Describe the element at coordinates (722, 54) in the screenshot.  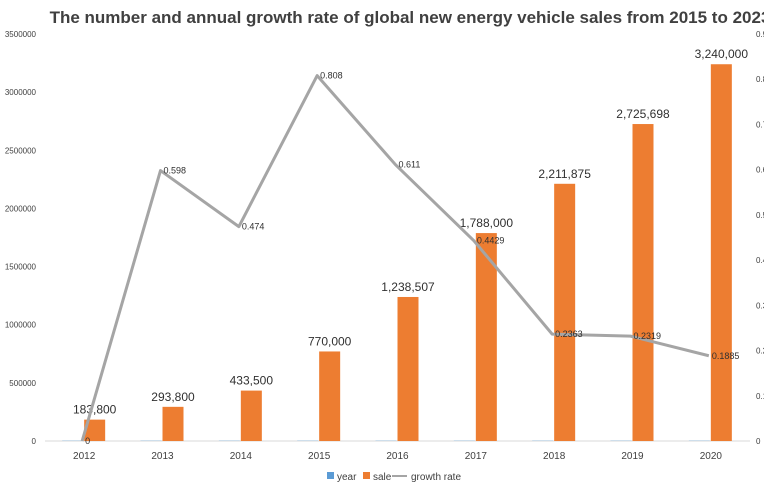
I see `bar-data-label: 3,240,000` at that location.